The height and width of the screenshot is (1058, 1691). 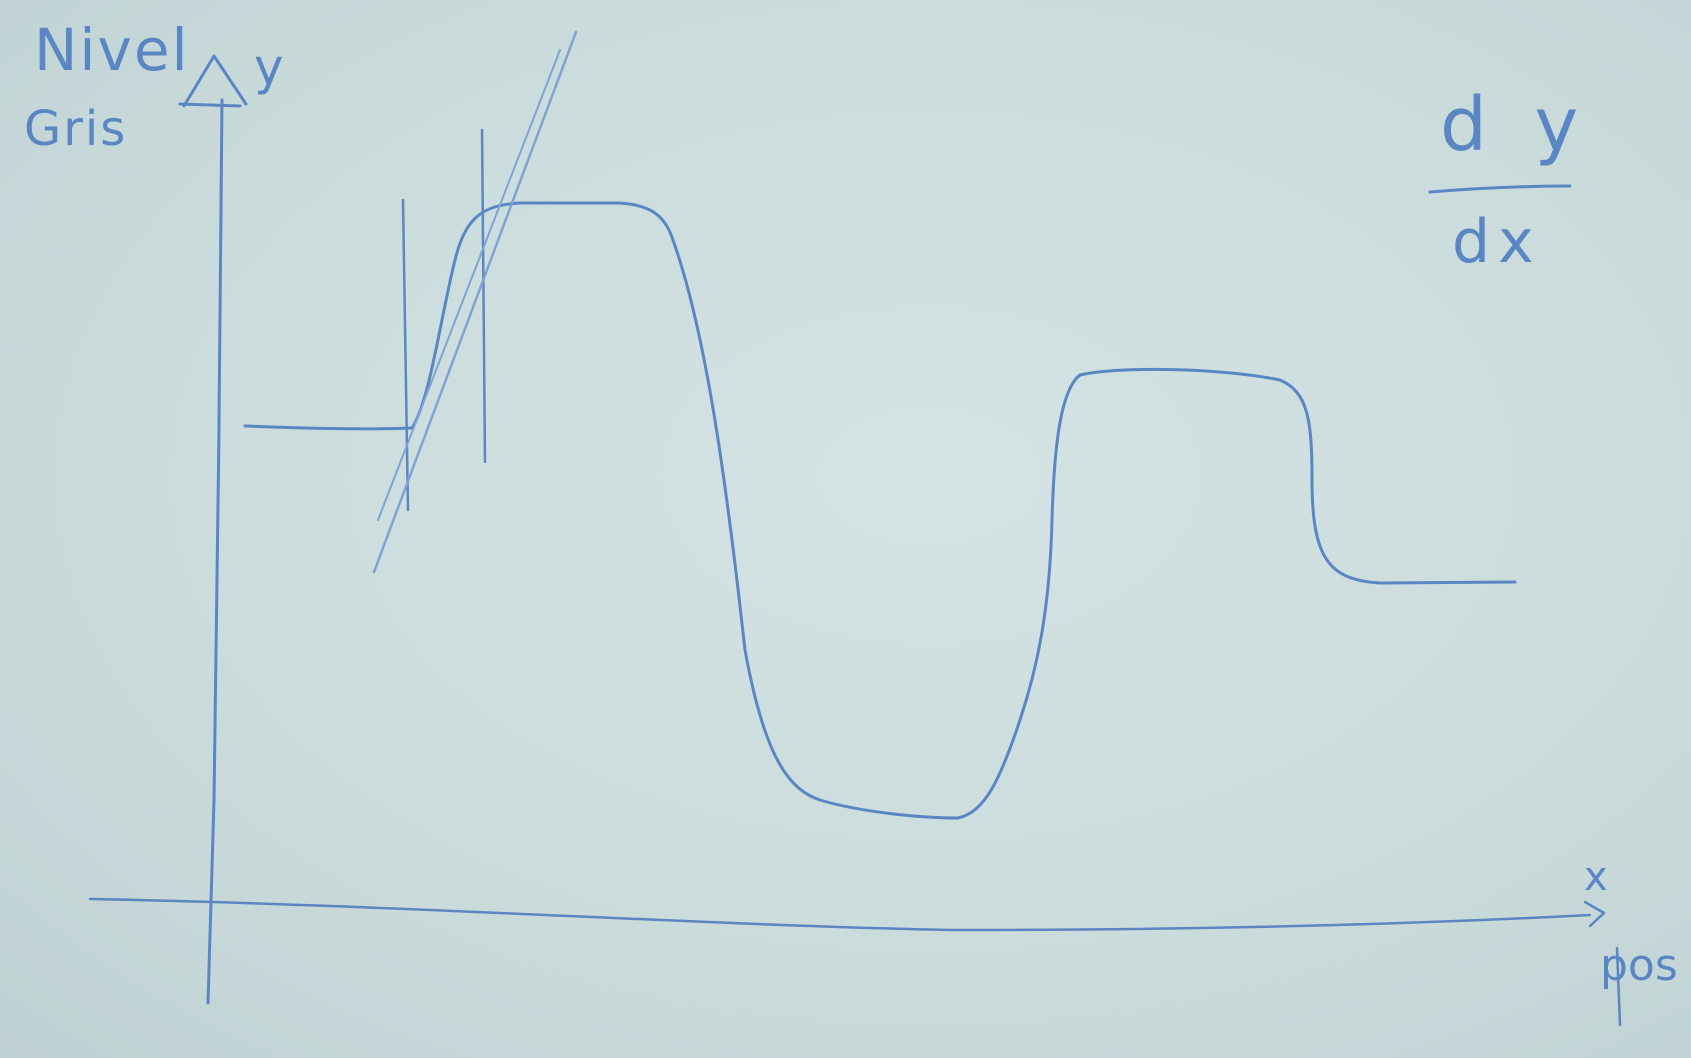 I want to click on derivative-denominator: dx, so click(x=1497, y=242).